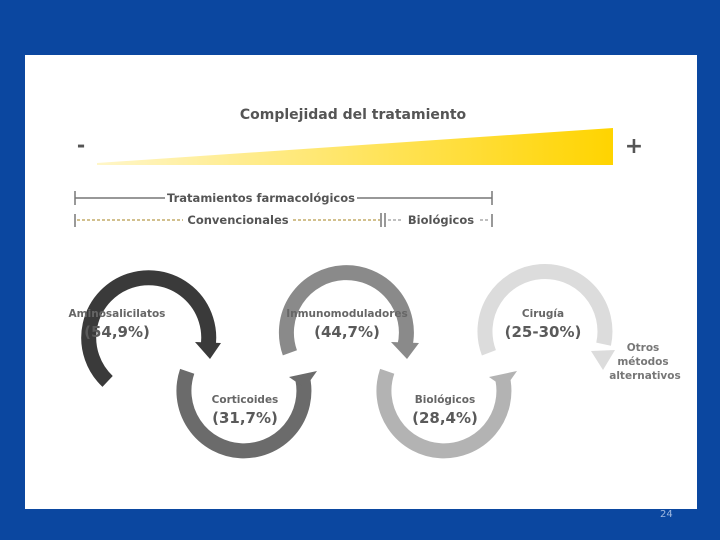 The image size is (720, 540). Describe the element at coordinates (405, 350) in the screenshot. I see `arrow-inmunomoduladores` at that location.